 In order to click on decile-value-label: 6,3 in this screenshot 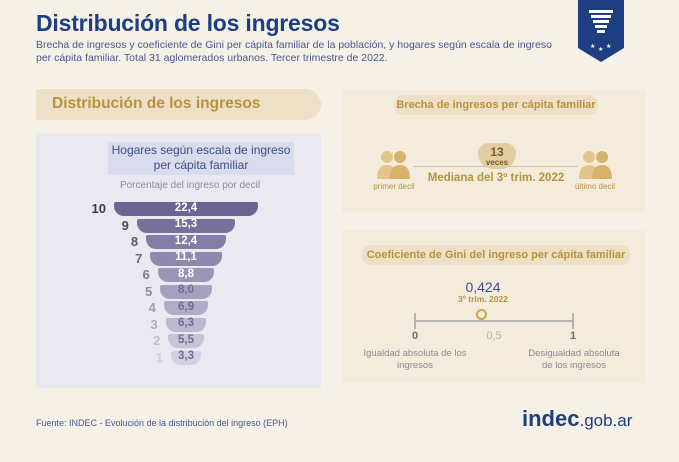, I will do `click(186, 323)`.